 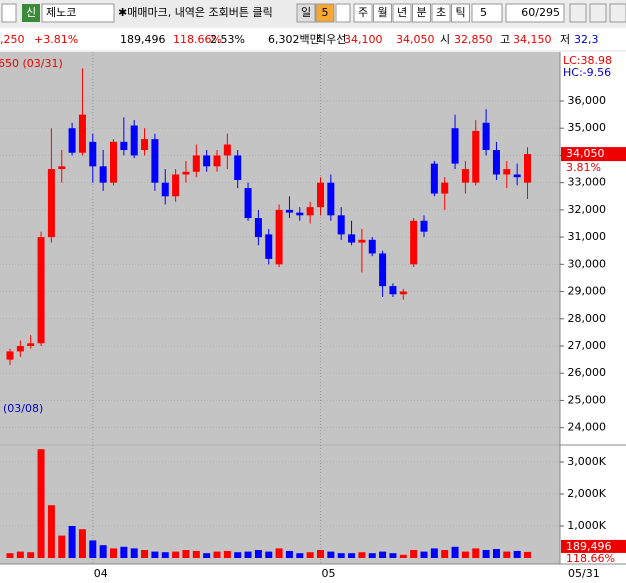 I want to click on tab-label: 분, so click(x=421, y=12).